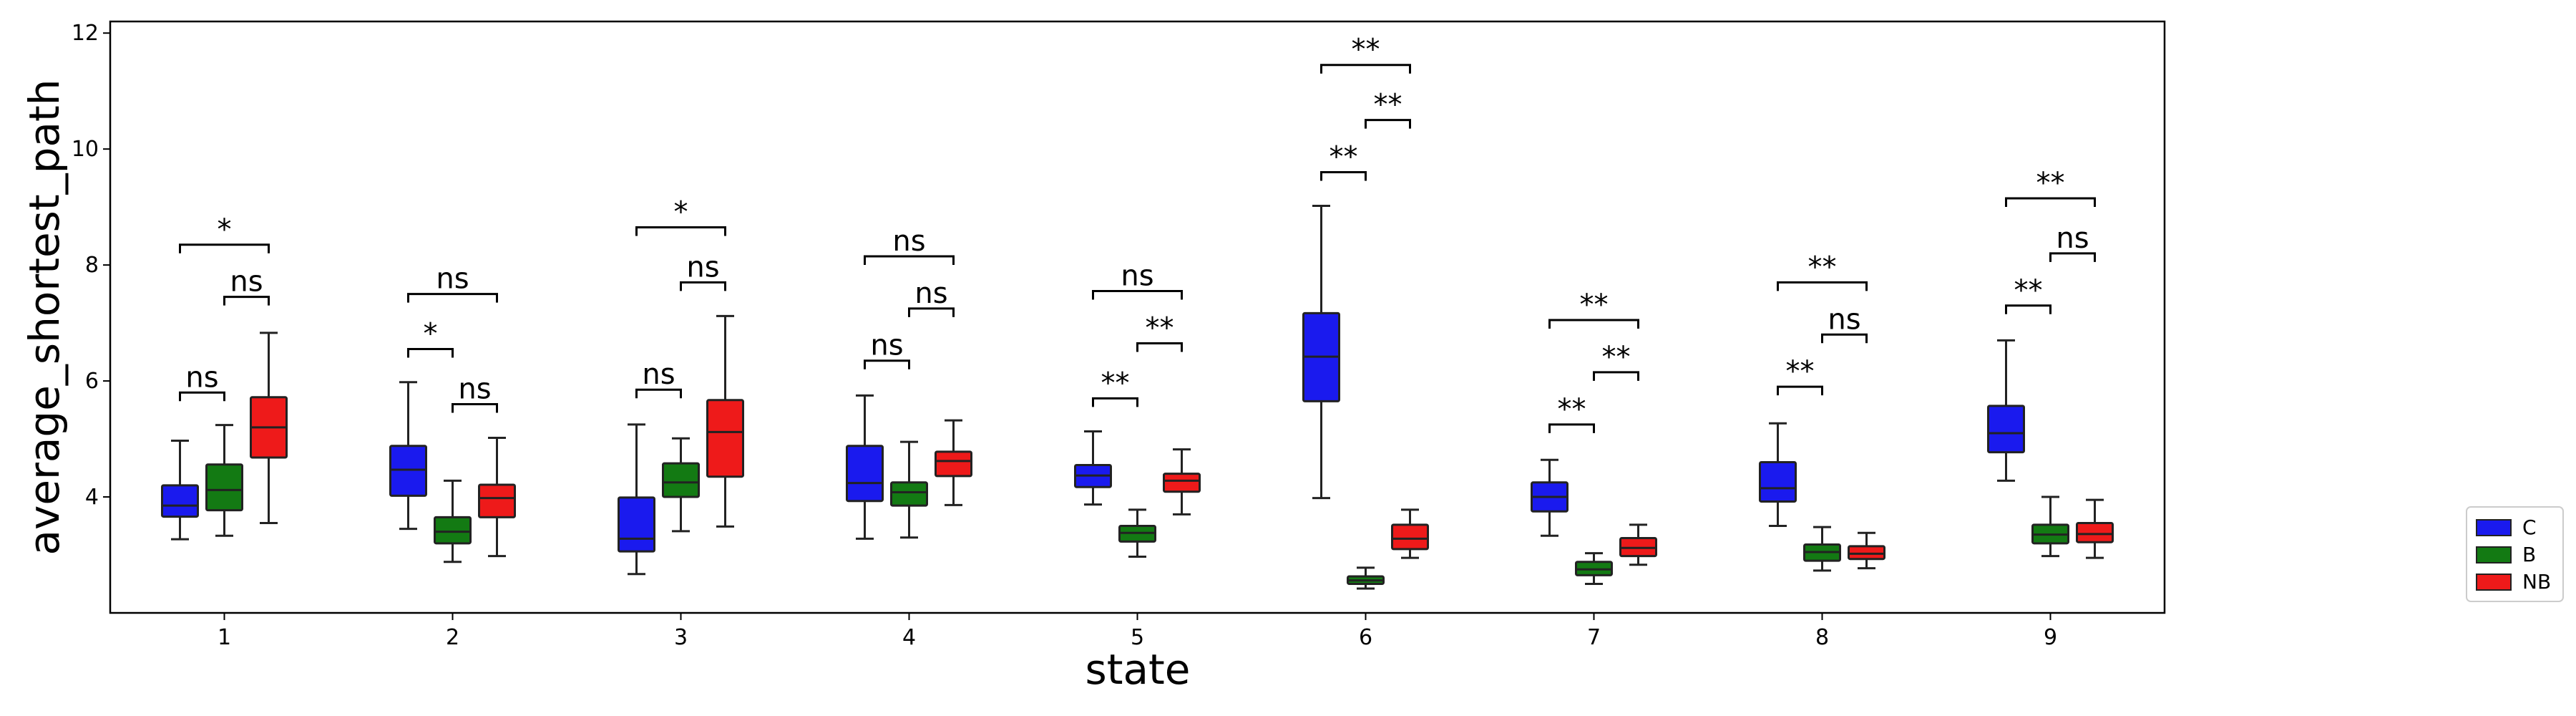  I want to click on legend-label: B, so click(2529, 554).